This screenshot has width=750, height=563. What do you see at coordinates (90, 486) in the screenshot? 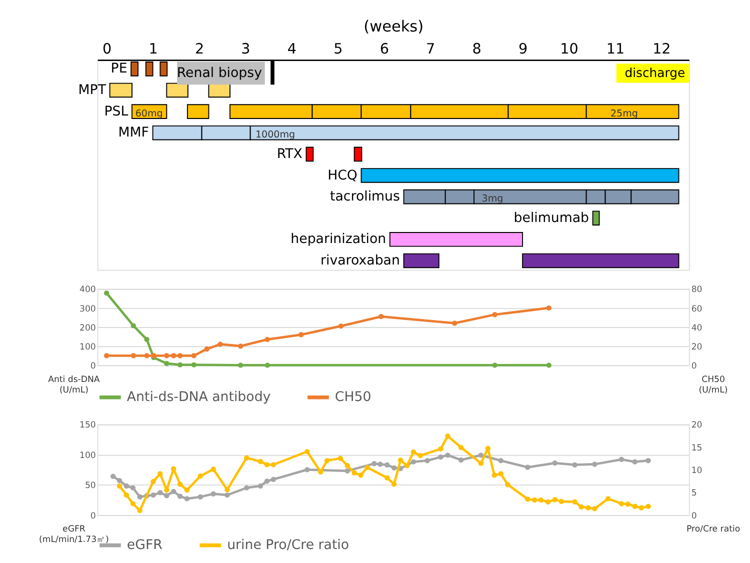
I see `y-tick-label: 50` at bounding box center [90, 486].